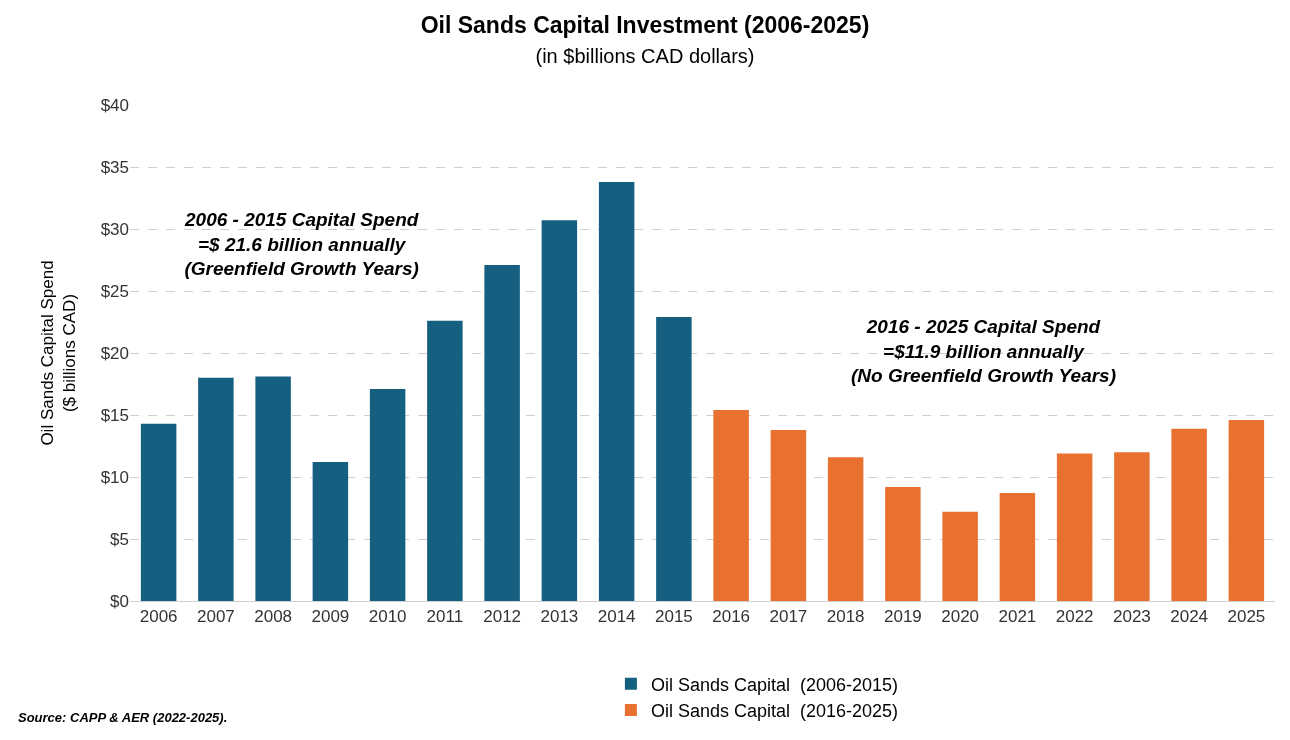 Image resolution: width=1290 pixels, height=740 pixels. Describe the element at coordinates (673, 617) in the screenshot. I see `x-tick-label: 2015` at that location.